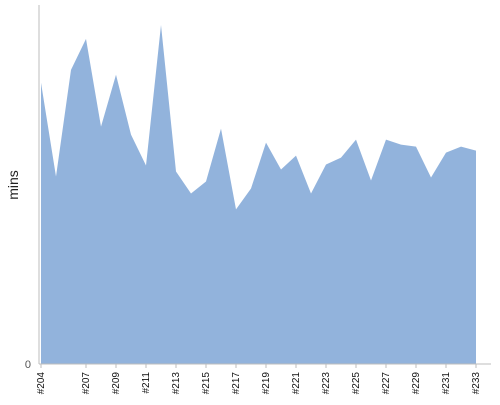  I want to click on x-tick-label: #204, so click(41, 383).